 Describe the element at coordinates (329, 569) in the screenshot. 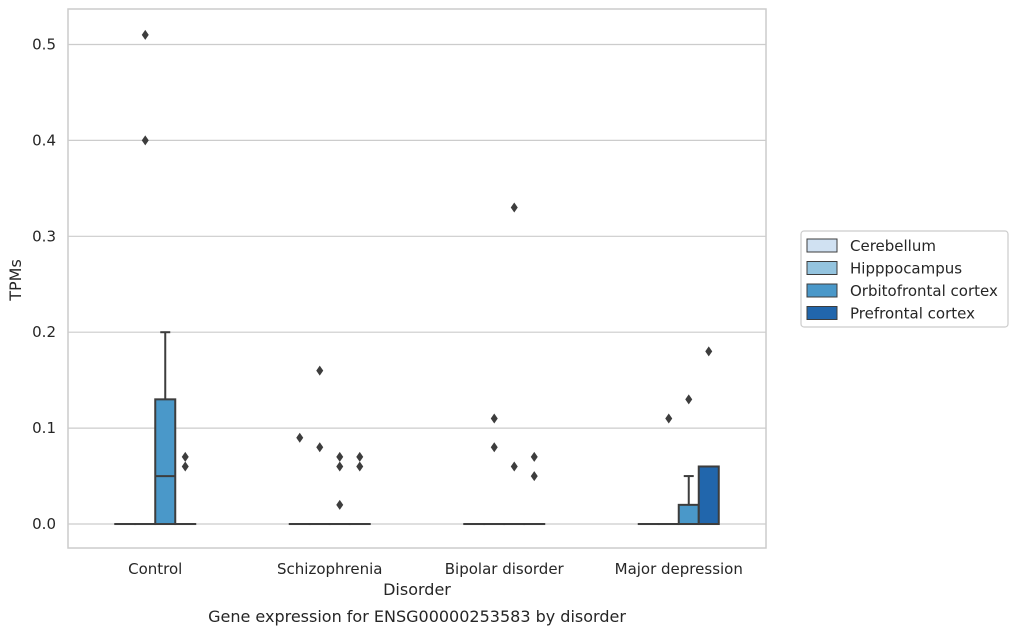

I see `x-tick-label: Schizophrenia` at that location.